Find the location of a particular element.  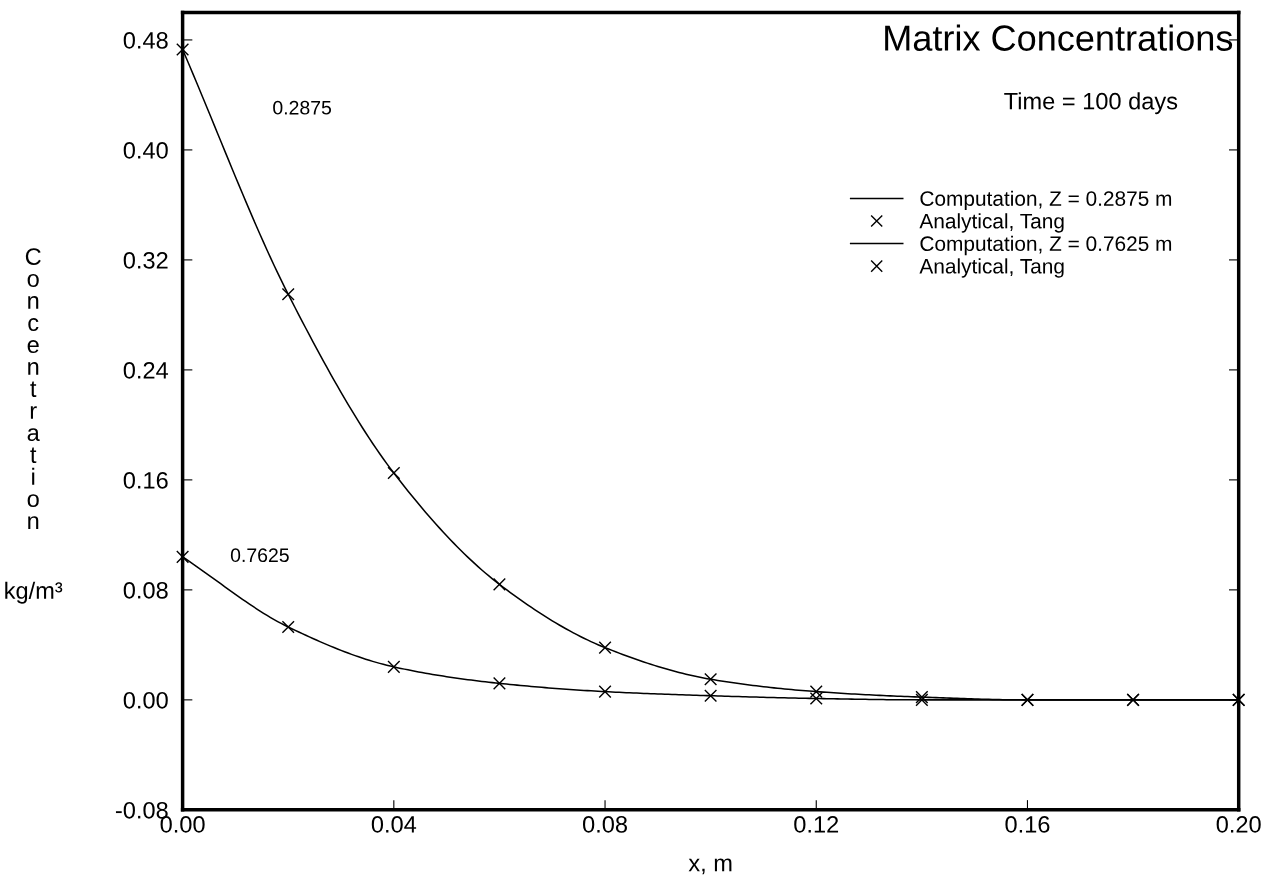

annotation: 0.7625 is located at coordinates (259, 555).